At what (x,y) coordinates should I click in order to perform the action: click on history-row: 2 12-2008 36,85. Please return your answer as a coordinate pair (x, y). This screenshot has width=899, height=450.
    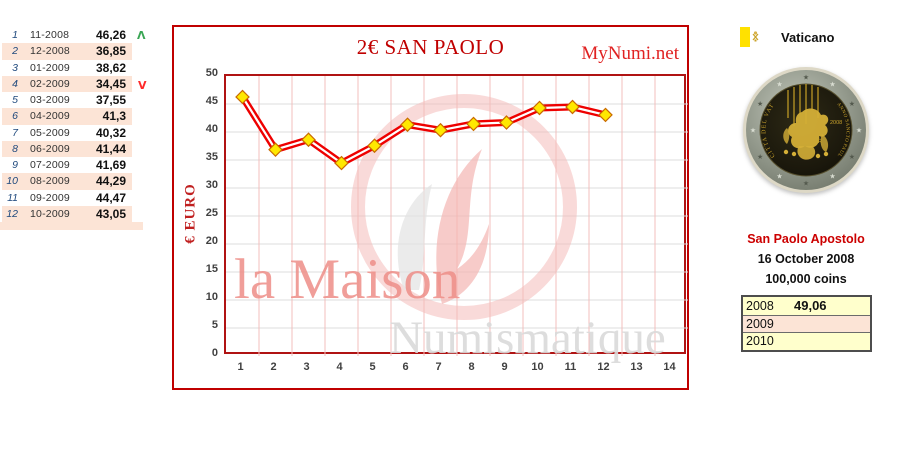
    Looking at the image, I should click on (67, 51).